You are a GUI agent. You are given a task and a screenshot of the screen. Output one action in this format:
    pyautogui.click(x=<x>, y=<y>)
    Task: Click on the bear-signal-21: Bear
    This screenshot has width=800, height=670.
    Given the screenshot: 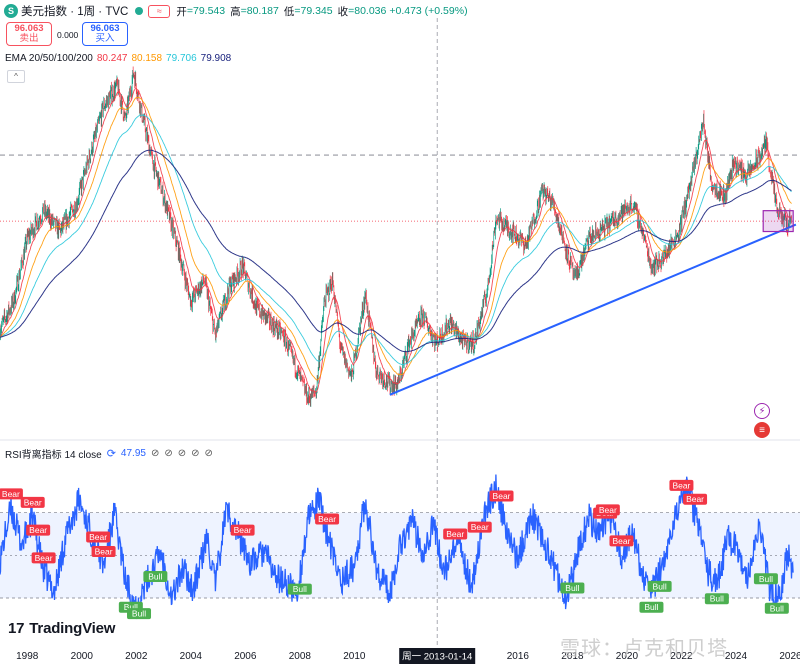 What is the action you would take?
    pyautogui.click(x=681, y=485)
    